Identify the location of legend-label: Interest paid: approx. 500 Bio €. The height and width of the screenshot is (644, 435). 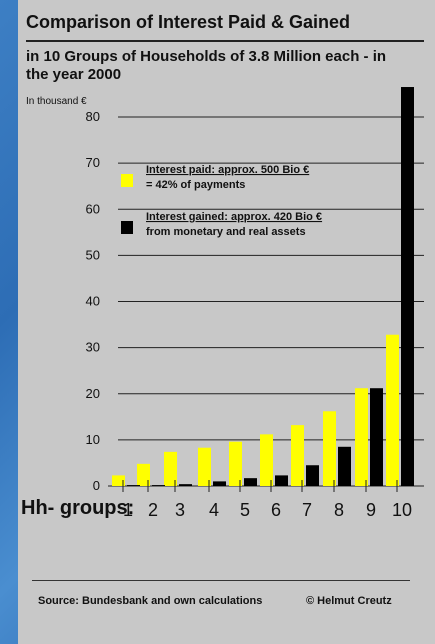
(227, 170).